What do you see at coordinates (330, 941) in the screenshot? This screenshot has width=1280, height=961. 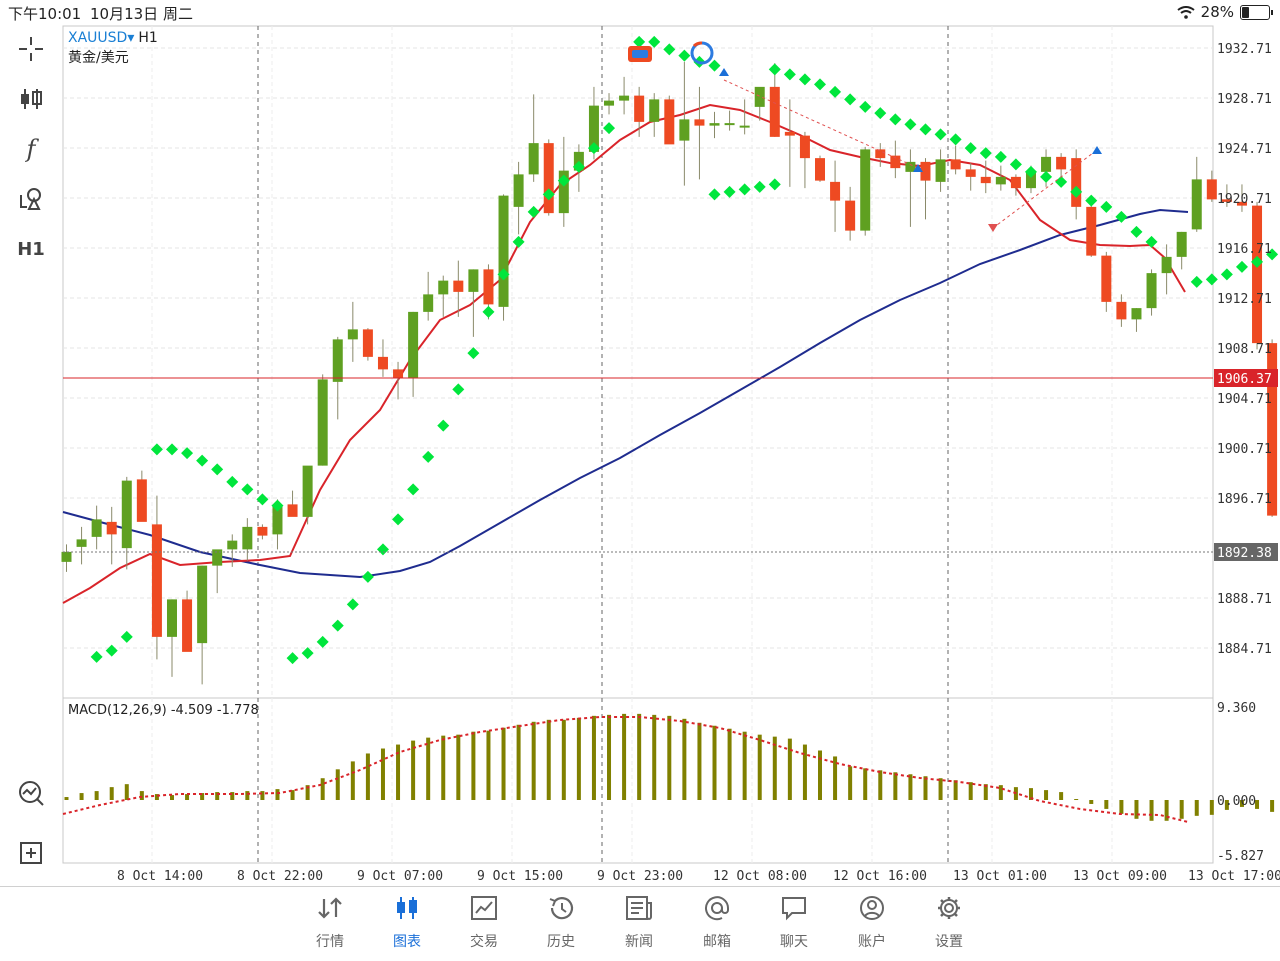 I see `tab-label: 行情` at bounding box center [330, 941].